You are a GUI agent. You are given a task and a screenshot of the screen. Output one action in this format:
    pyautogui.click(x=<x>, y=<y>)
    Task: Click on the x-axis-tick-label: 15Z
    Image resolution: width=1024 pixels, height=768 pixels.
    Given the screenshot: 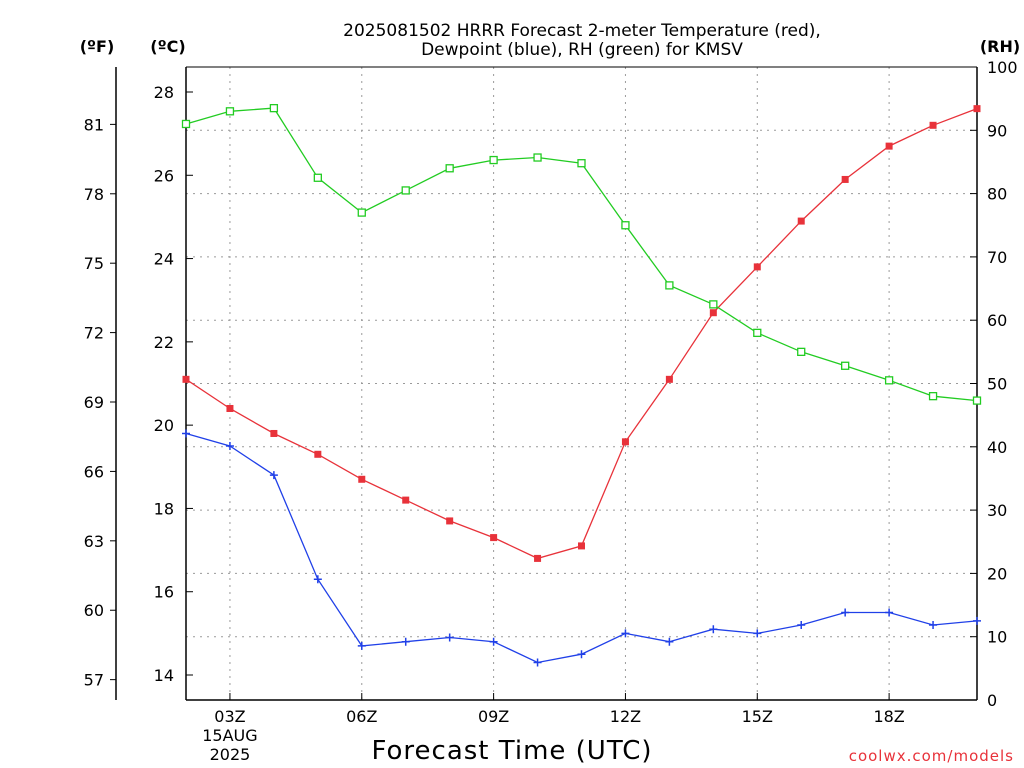 What is the action you would take?
    pyautogui.click(x=757, y=716)
    